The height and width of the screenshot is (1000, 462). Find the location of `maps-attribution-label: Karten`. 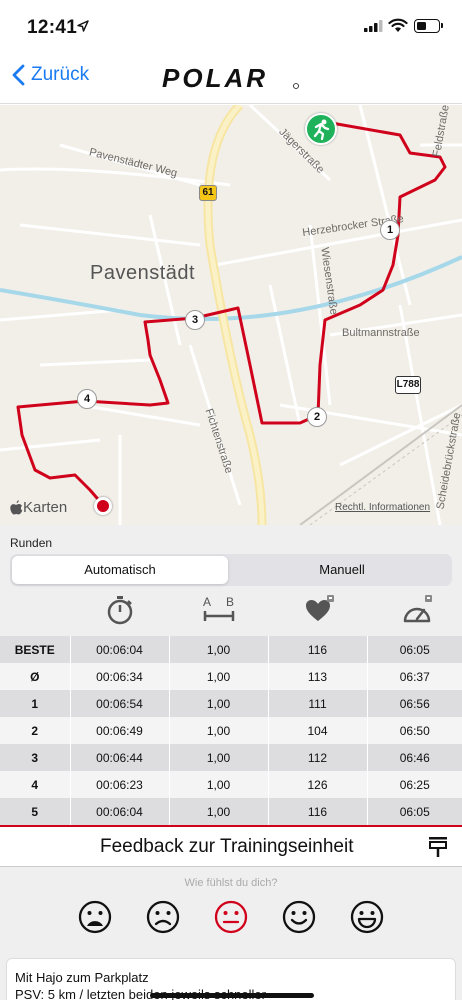

maps-attribution-label: Karten is located at coordinates (45, 507).